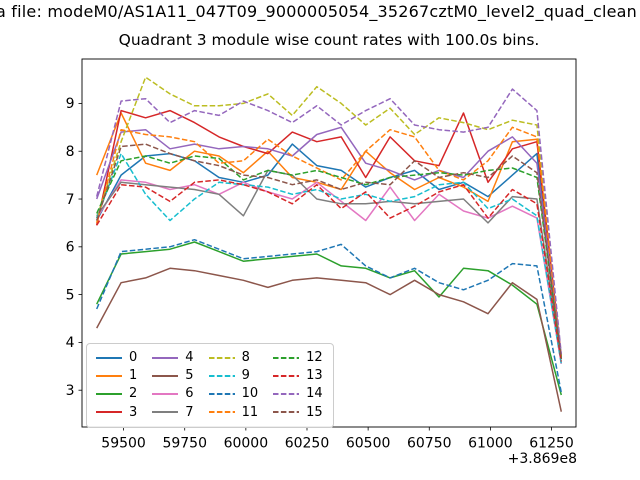 Image resolution: width=640 pixels, height=480 pixels. Describe the element at coordinates (429, 444) in the screenshot. I see `x-tick-label: 60750` at that location.